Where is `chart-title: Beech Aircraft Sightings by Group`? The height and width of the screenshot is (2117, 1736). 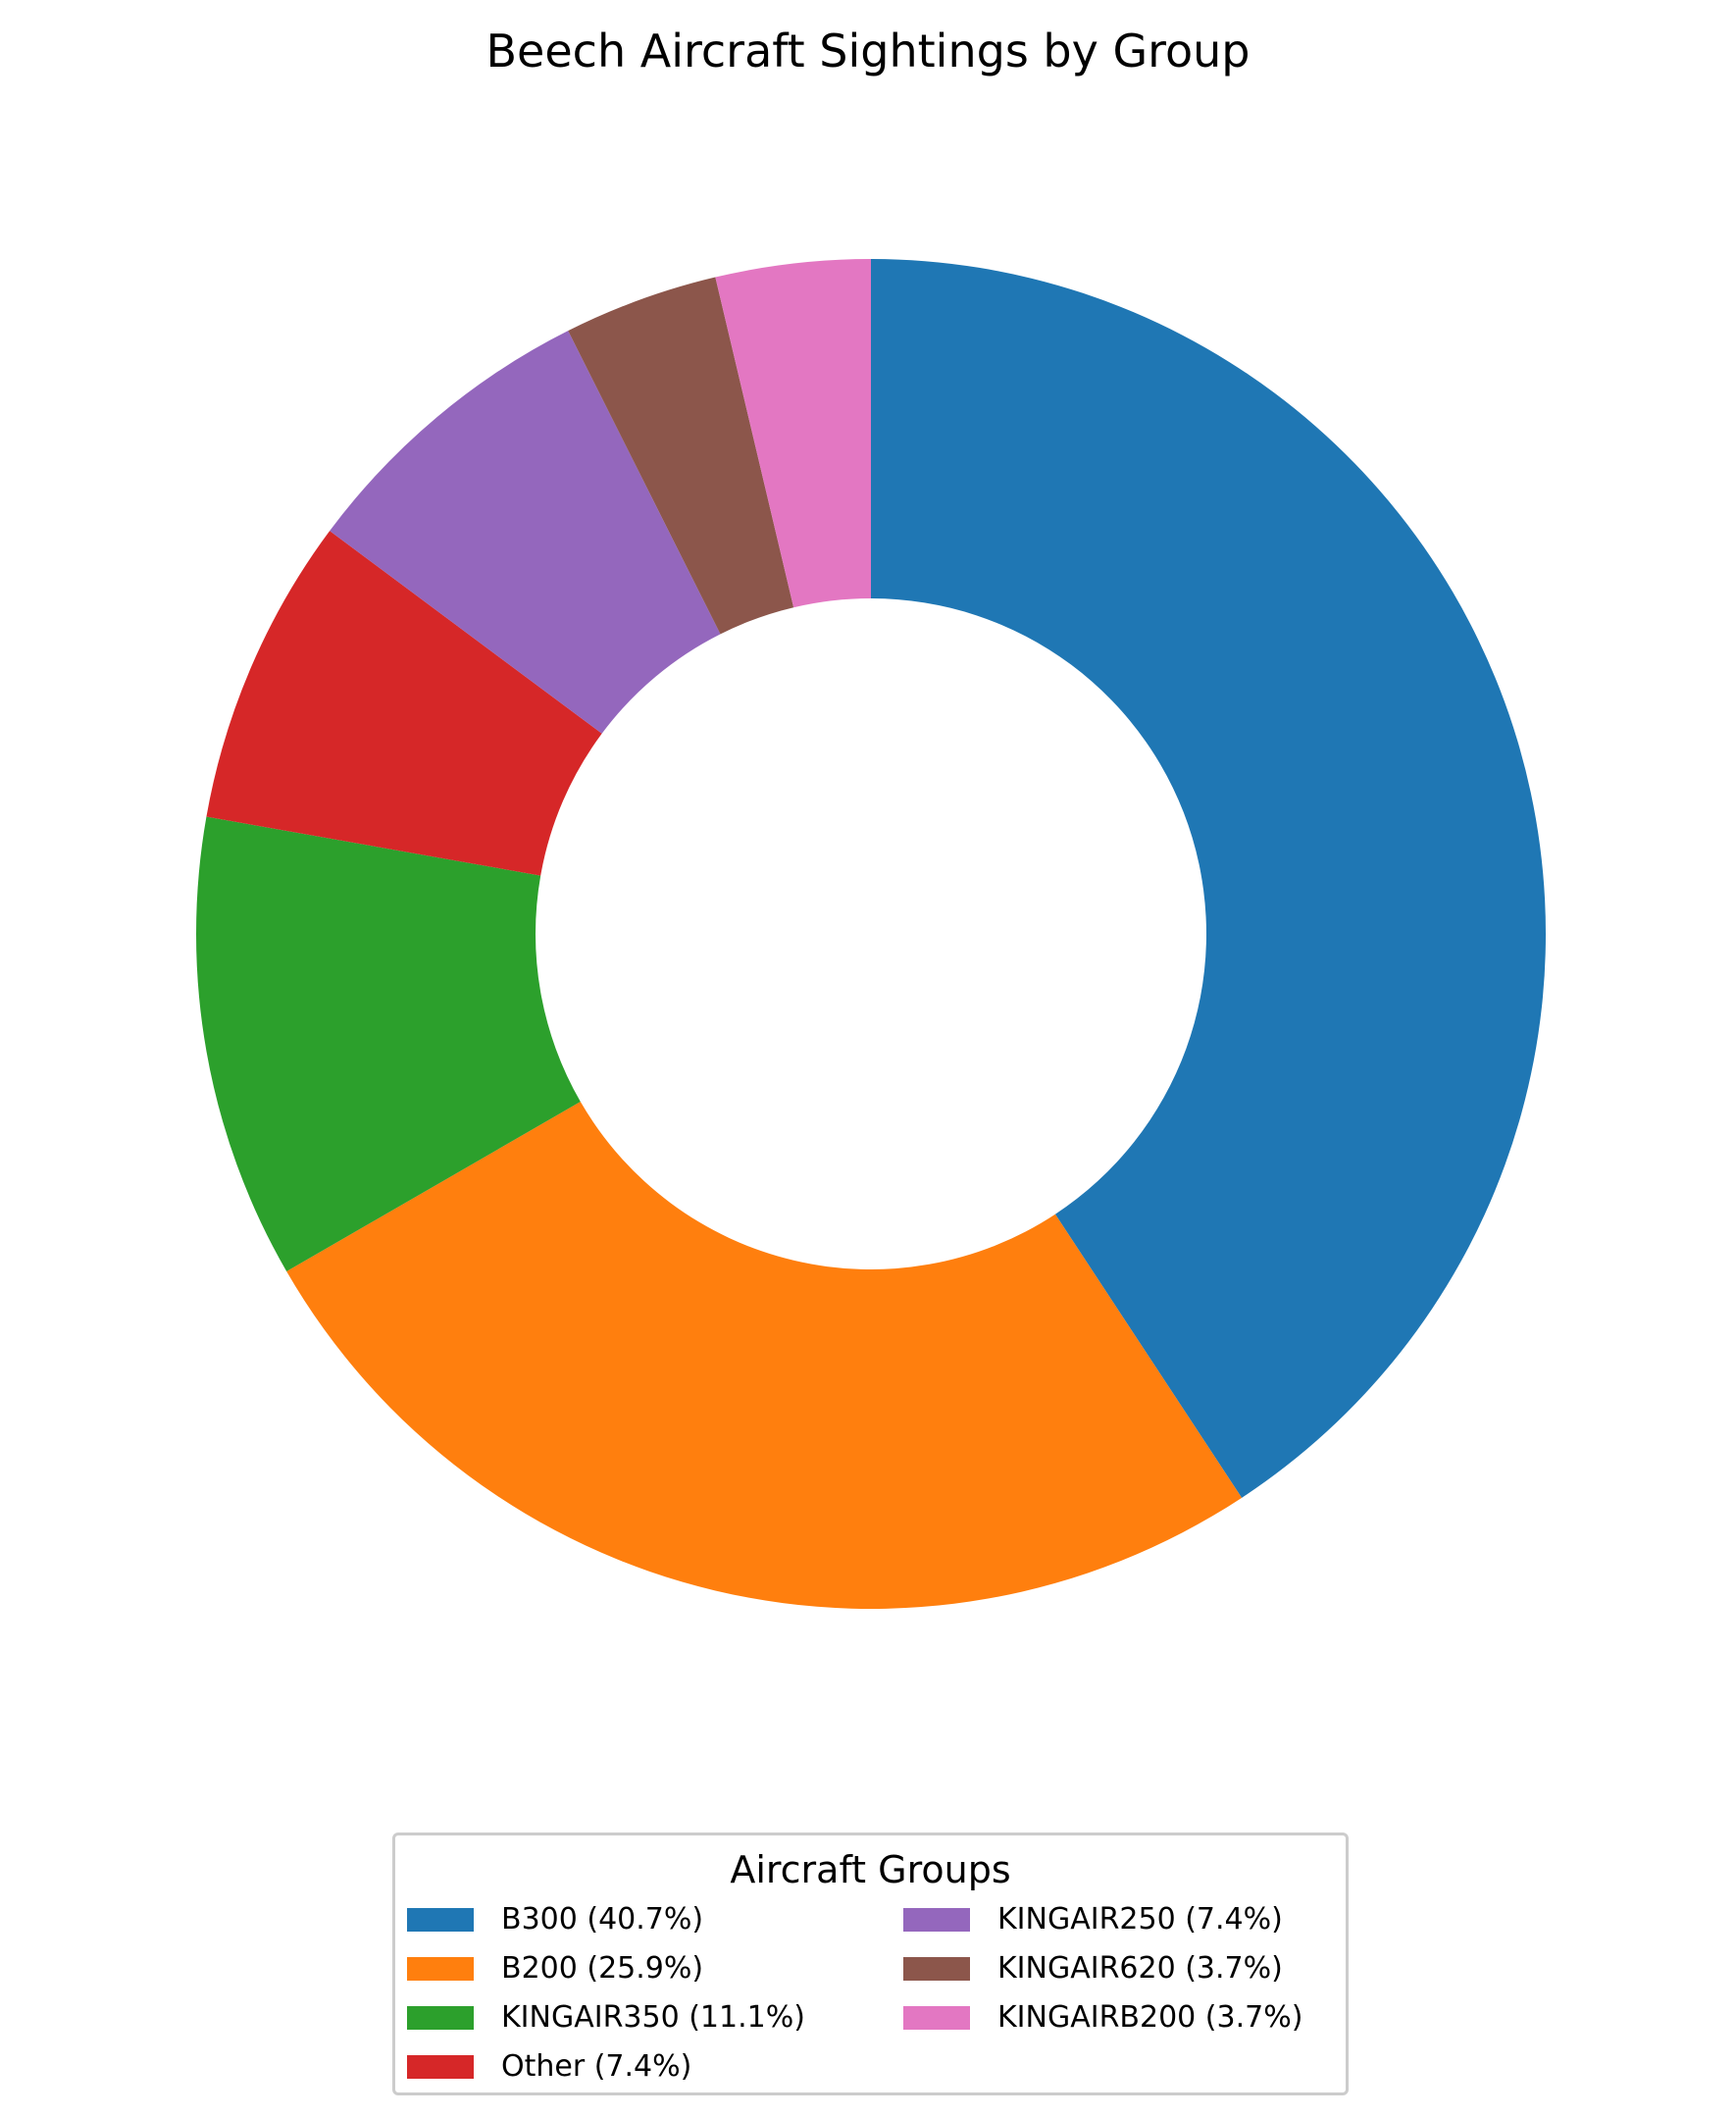
chart-title: Beech Aircraft Sightings by Group is located at coordinates (868, 51).